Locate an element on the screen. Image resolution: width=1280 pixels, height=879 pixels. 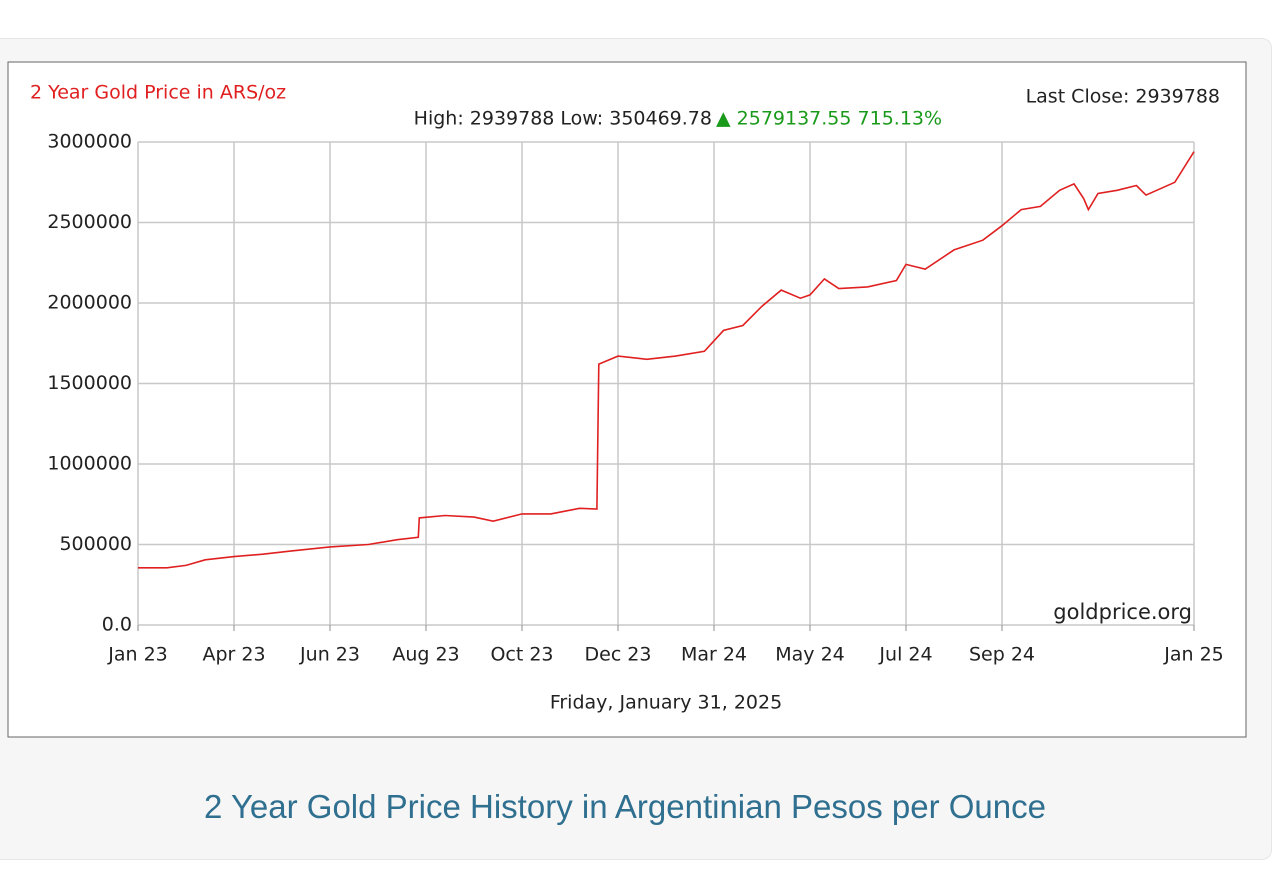
x-tick-label: Apr 23 is located at coordinates (233, 655).